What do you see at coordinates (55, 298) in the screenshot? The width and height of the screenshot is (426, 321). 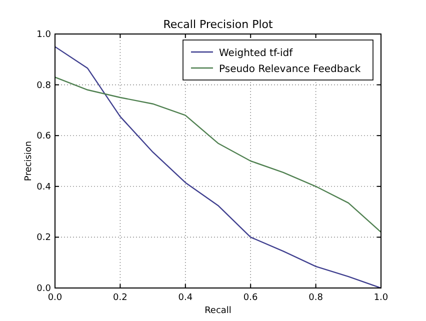 I see `x-tick-label: 0.0` at bounding box center [55, 298].